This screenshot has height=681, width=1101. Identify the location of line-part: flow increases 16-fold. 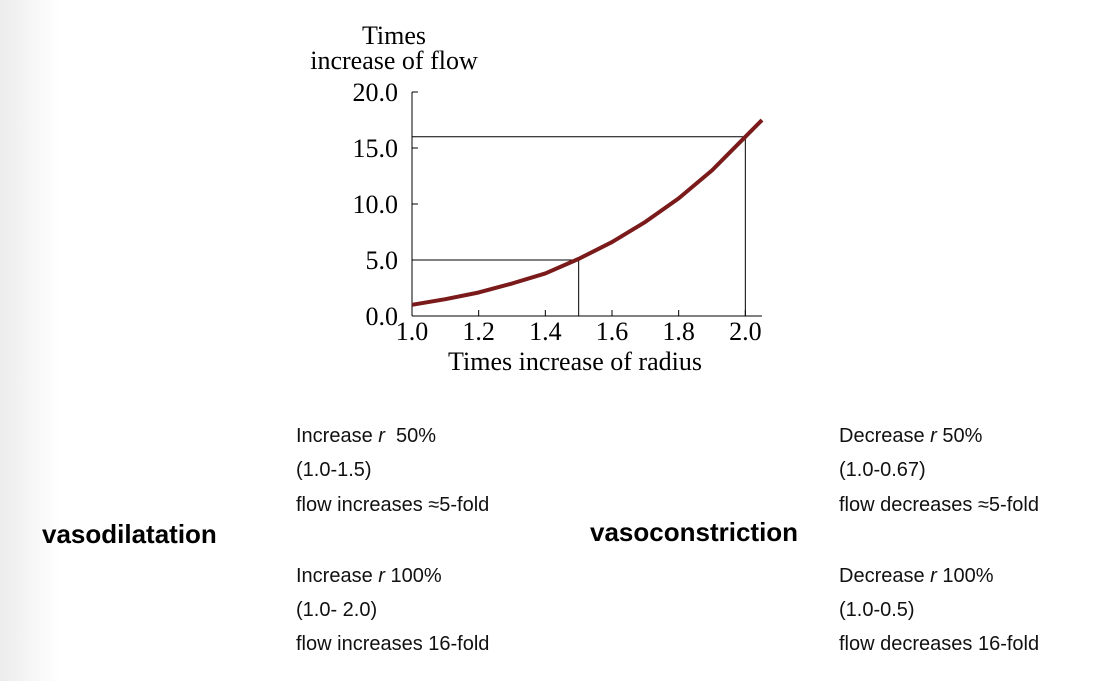
(392, 644).